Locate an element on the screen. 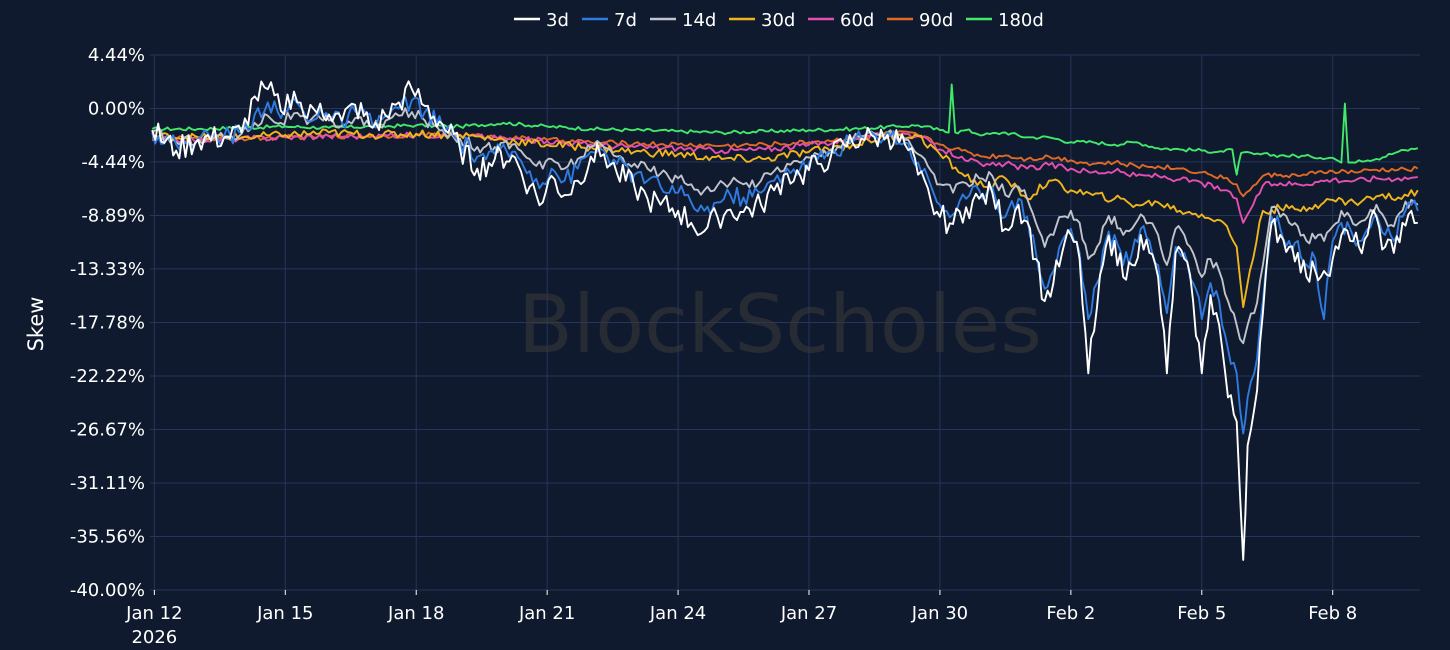 The image size is (1450, 650). y-tick-label: -8.89% is located at coordinates (113, 215).